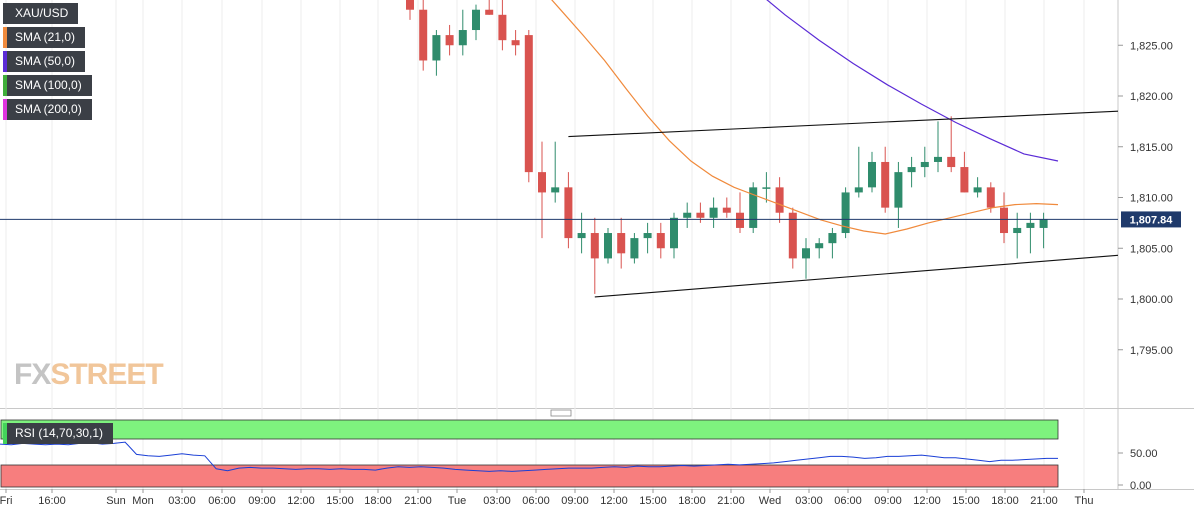 Image resolution: width=1194 pixels, height=513 pixels. What do you see at coordinates (1151, 300) in the screenshot?
I see `price-tick-label: 1,800.00` at bounding box center [1151, 300].